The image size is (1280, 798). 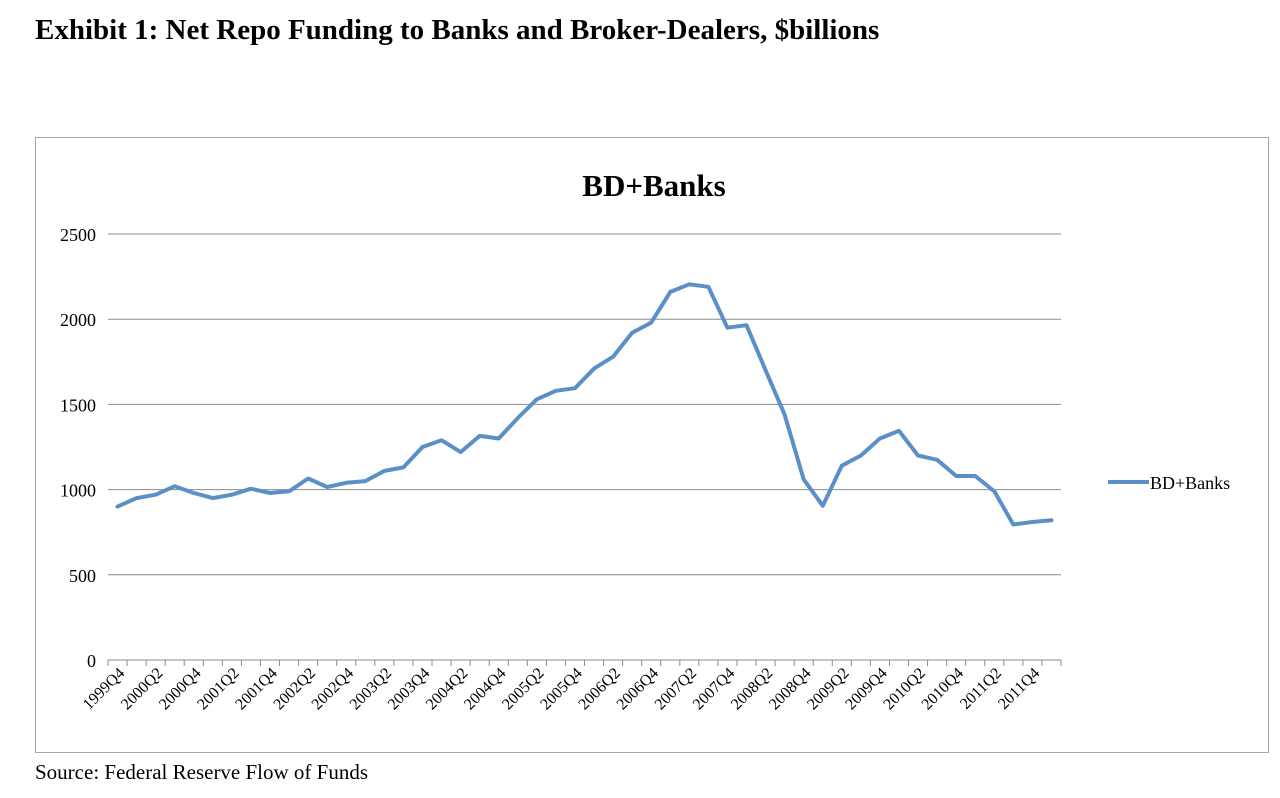 I want to click on x-tick-label: 2011Q2, so click(x=981, y=689).